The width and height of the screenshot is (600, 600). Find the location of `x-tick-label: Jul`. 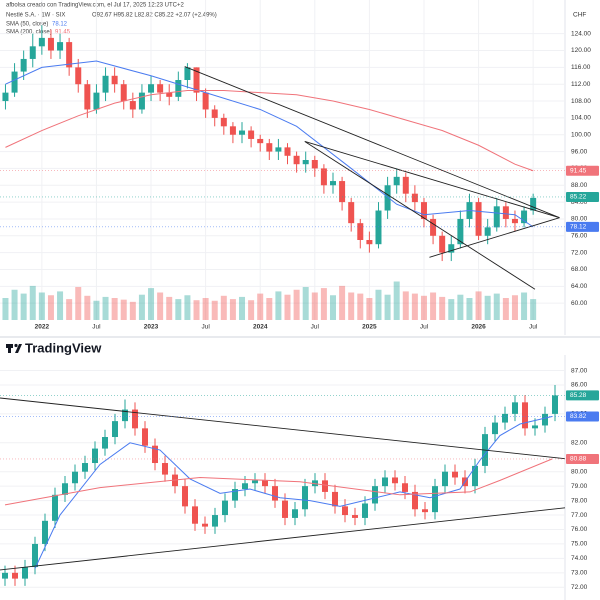

x-tick-label: Jul is located at coordinates (315, 327).